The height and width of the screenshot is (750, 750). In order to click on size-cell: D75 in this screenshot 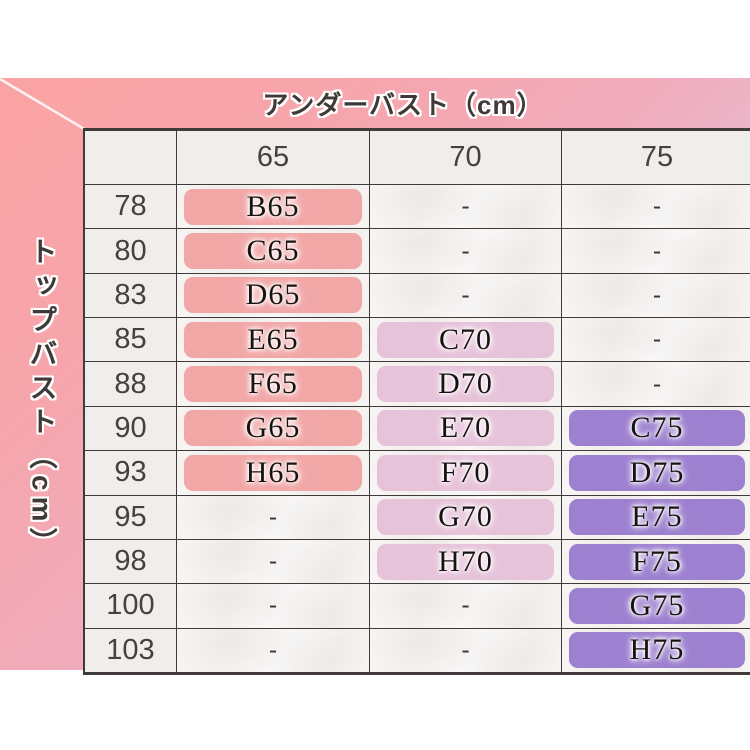, I will do `click(656, 473)`.